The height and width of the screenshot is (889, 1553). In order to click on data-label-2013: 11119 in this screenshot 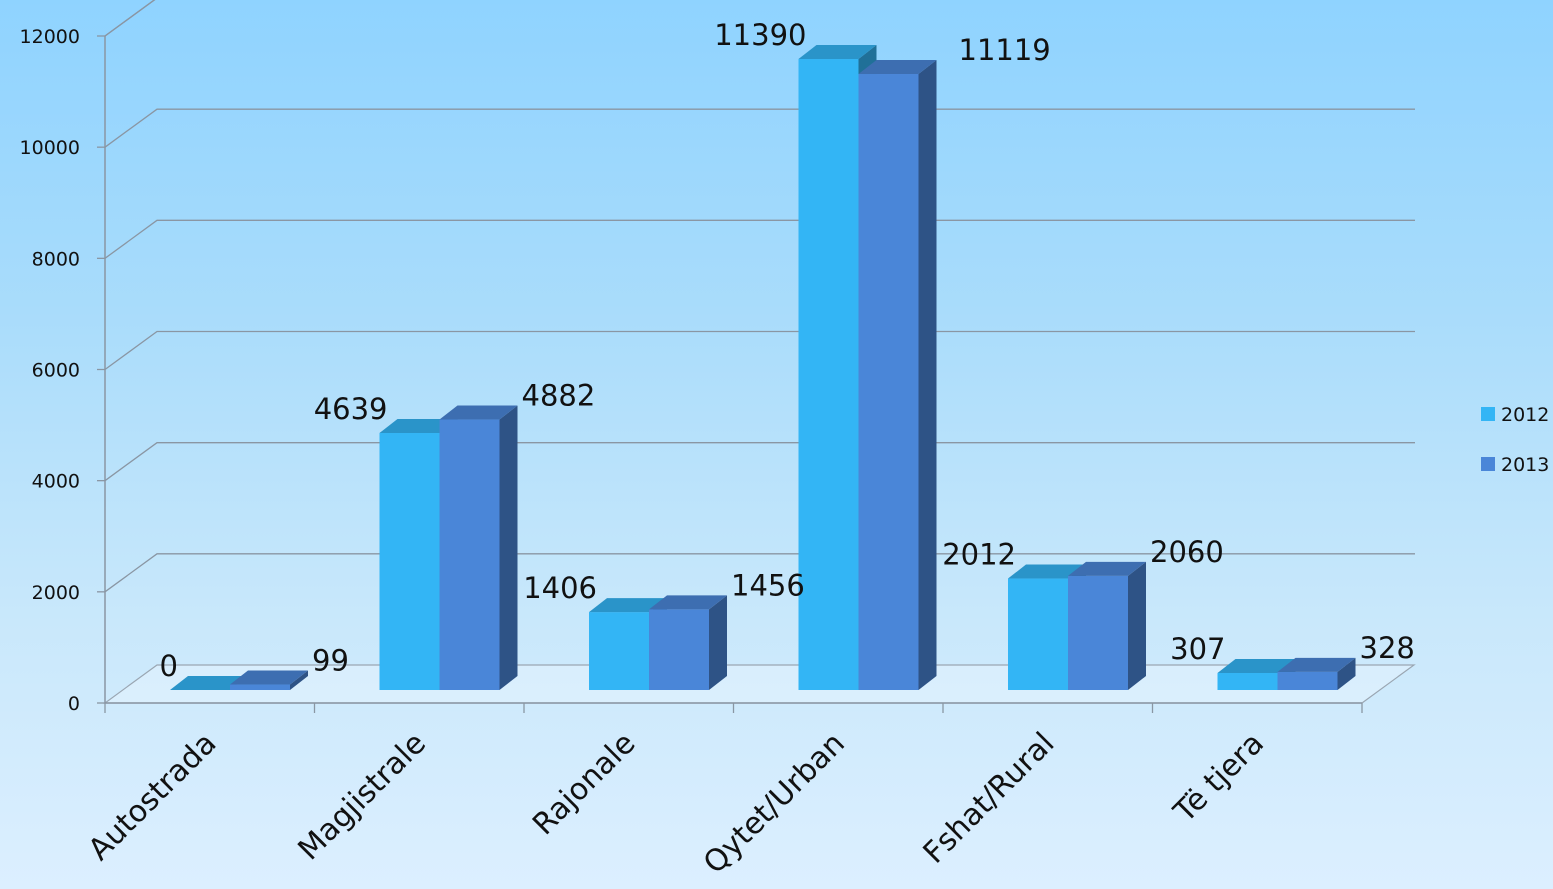, I will do `click(1005, 50)`.